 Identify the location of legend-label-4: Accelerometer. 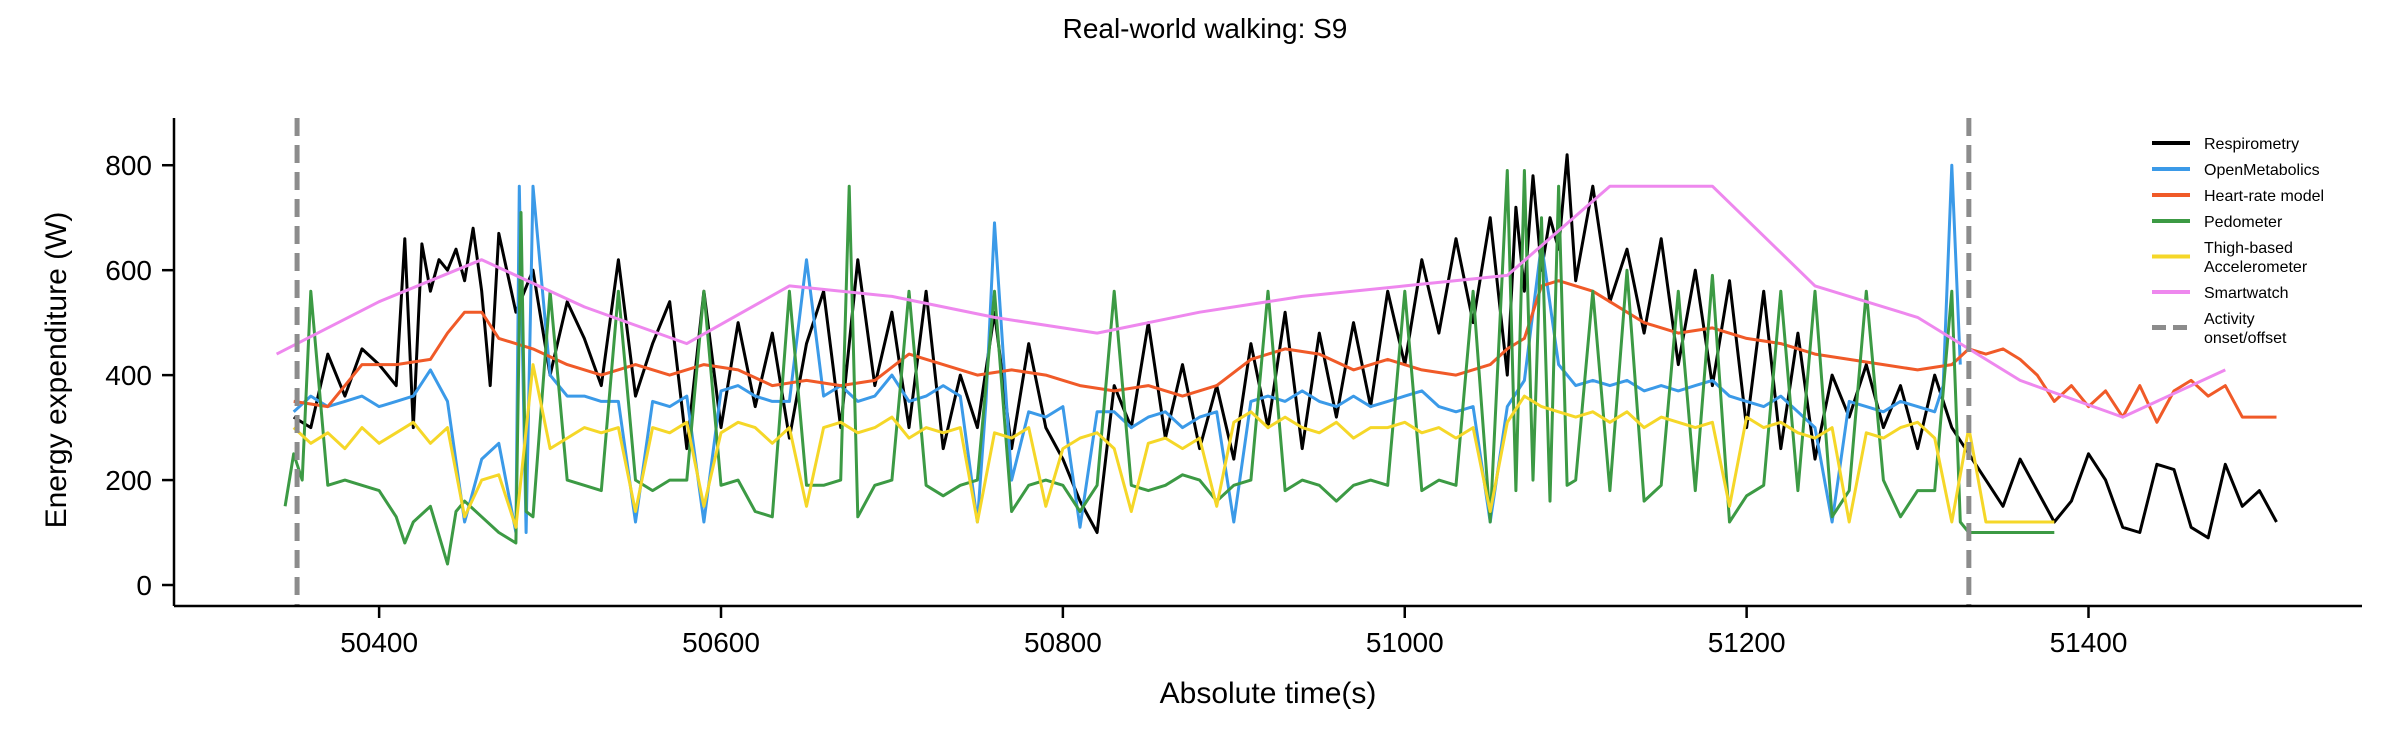
(2256, 267).